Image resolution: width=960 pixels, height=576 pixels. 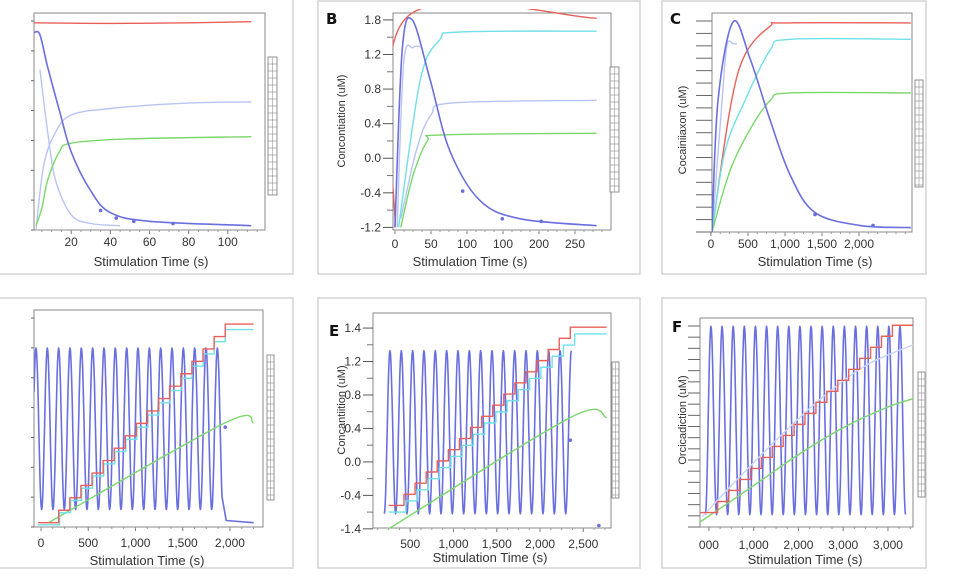 What do you see at coordinates (150, 242) in the screenshot?
I see `x-tick-label: 60` at bounding box center [150, 242].